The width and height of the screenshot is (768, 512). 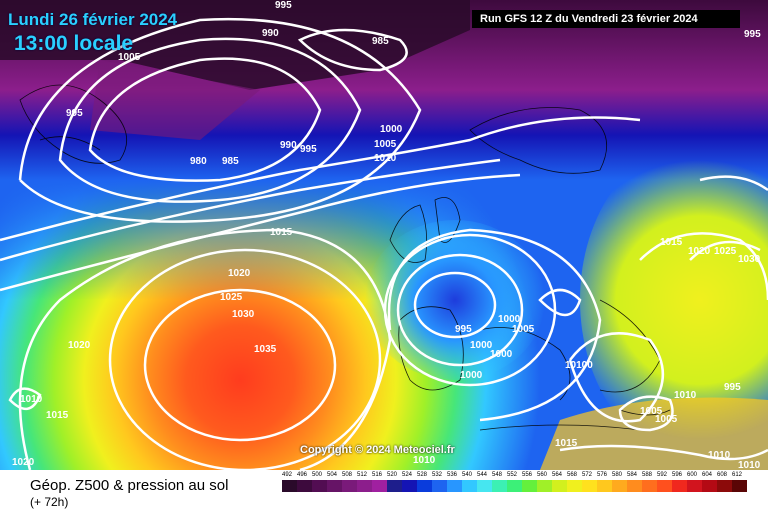 I want to click on legend-value: 536, so click(x=452, y=475).